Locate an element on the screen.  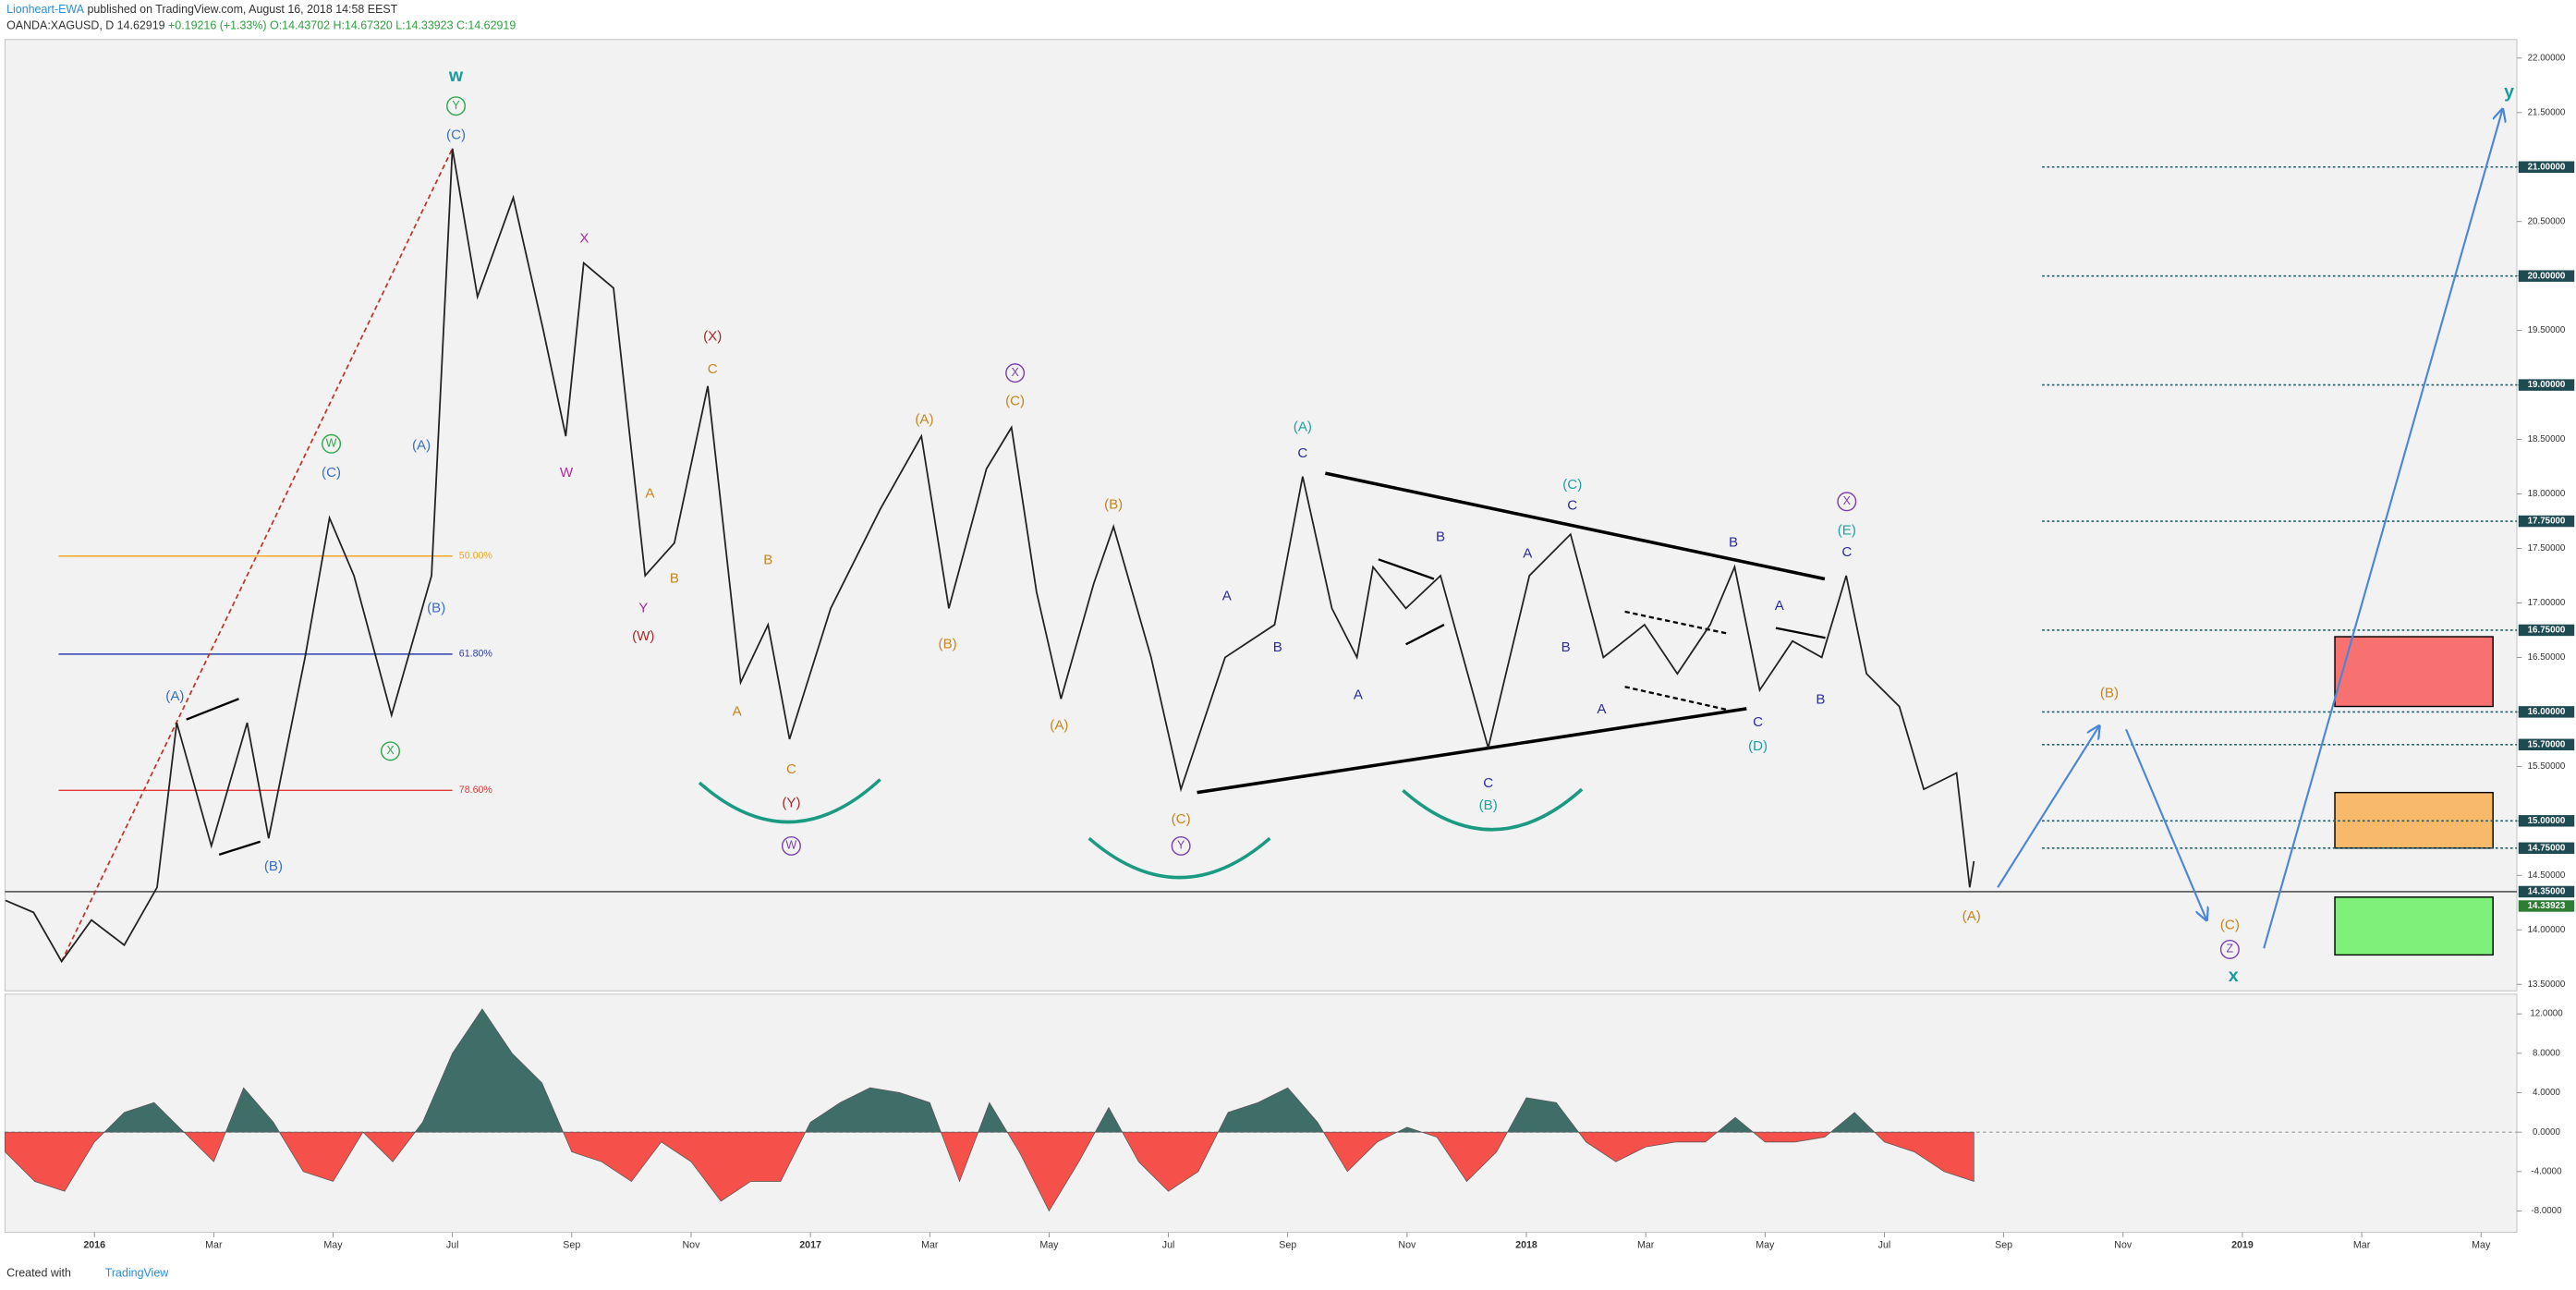
osc-y-tick-label: -8.0000 is located at coordinates (2546, 1211).